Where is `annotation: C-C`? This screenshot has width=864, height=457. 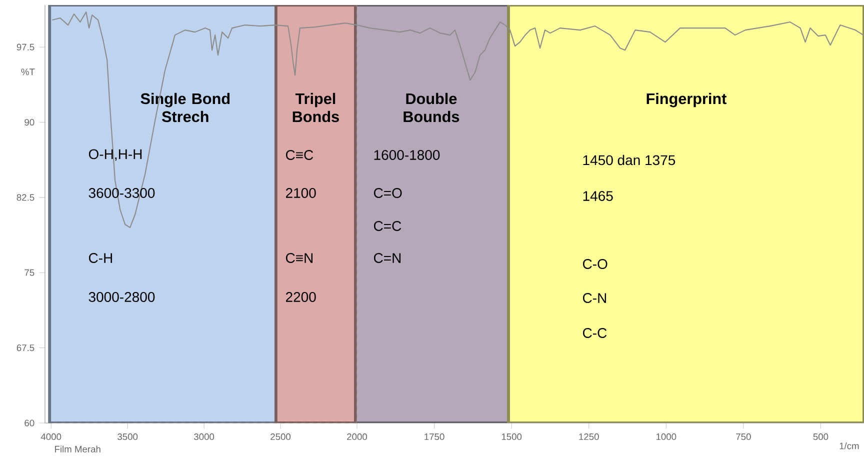 annotation: C-C is located at coordinates (594, 333).